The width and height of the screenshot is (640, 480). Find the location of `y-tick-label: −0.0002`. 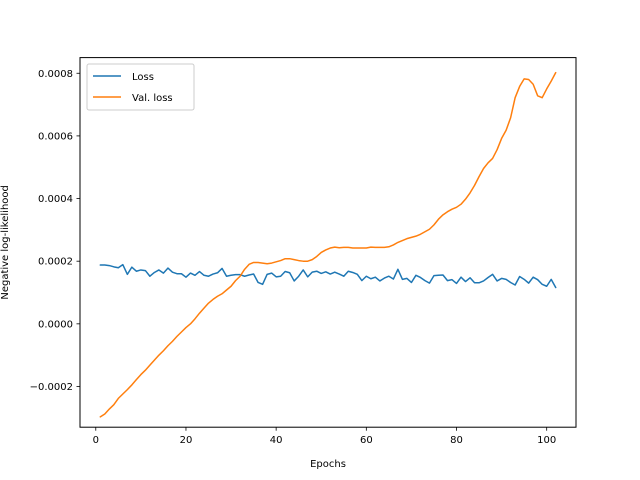

y-tick-label: −0.0002 is located at coordinates (51, 387).